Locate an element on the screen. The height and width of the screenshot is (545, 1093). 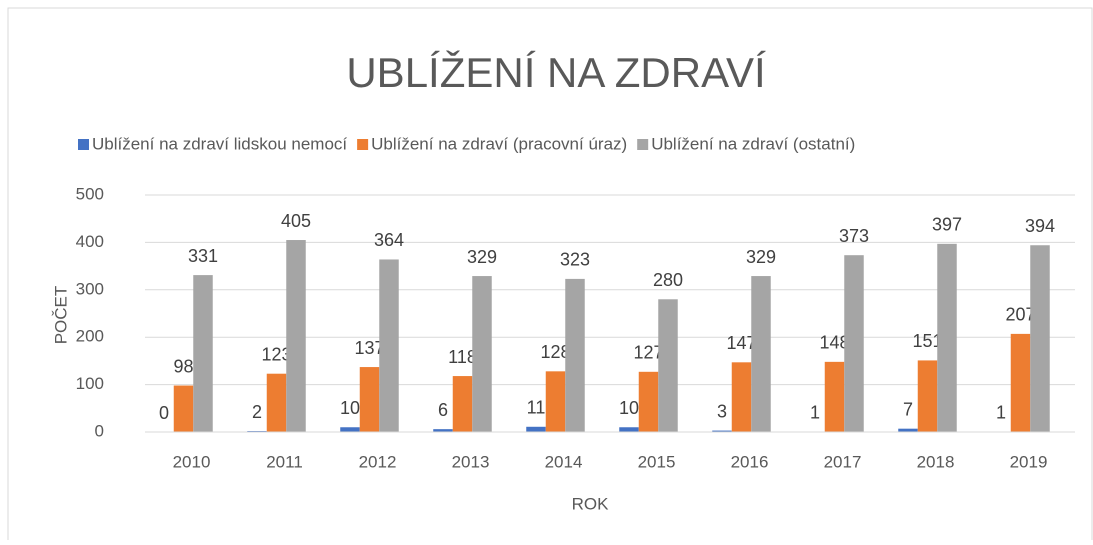
value-label: 323 is located at coordinates (575, 260).